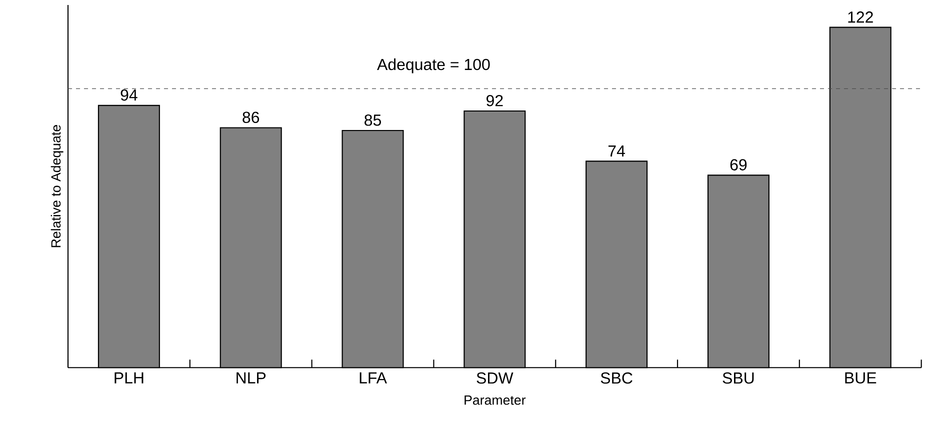  Describe the element at coordinates (616, 151) in the screenshot. I see `data-label: 74` at that location.